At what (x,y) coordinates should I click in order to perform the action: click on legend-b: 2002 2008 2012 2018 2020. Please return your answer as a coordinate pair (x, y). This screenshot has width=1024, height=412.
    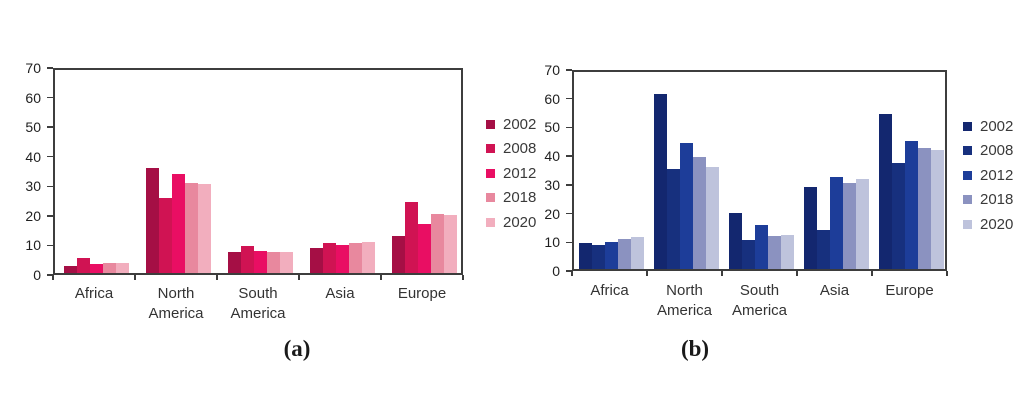
    Looking at the image, I should click on (988, 175).